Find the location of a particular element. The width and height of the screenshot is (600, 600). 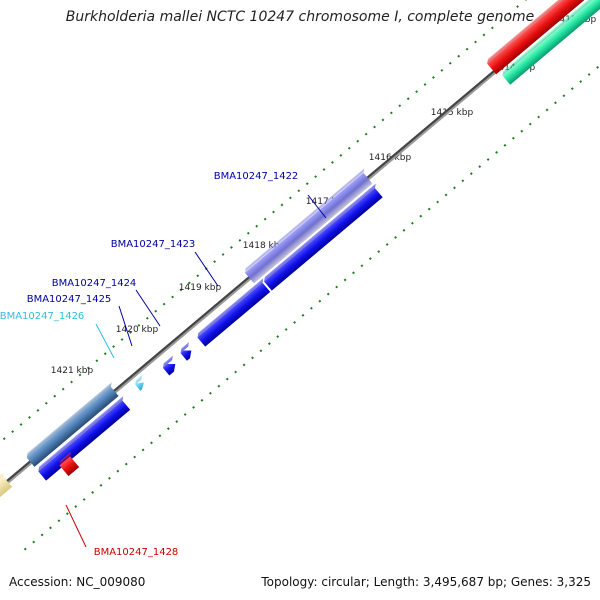

cds-small-1425-top is located at coordinates (184, 348).